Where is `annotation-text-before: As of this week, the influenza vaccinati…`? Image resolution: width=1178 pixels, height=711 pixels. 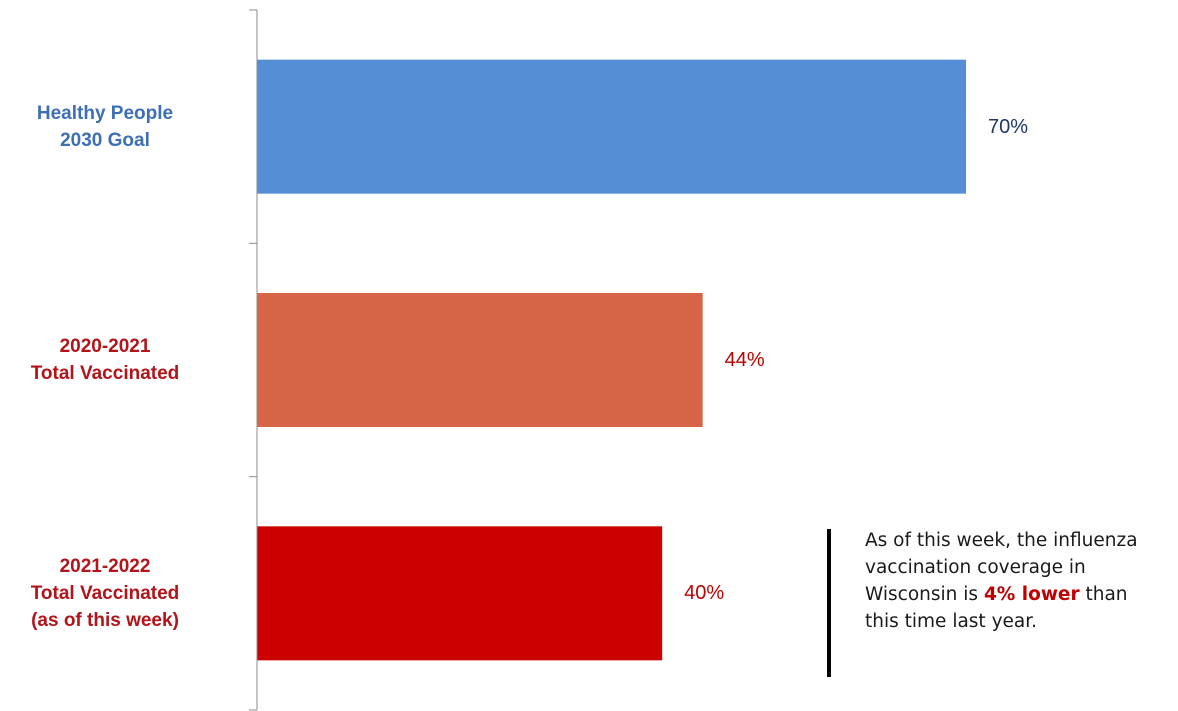
annotation-text-before: As of this week, the influenza vaccinati… is located at coordinates (1001, 567).